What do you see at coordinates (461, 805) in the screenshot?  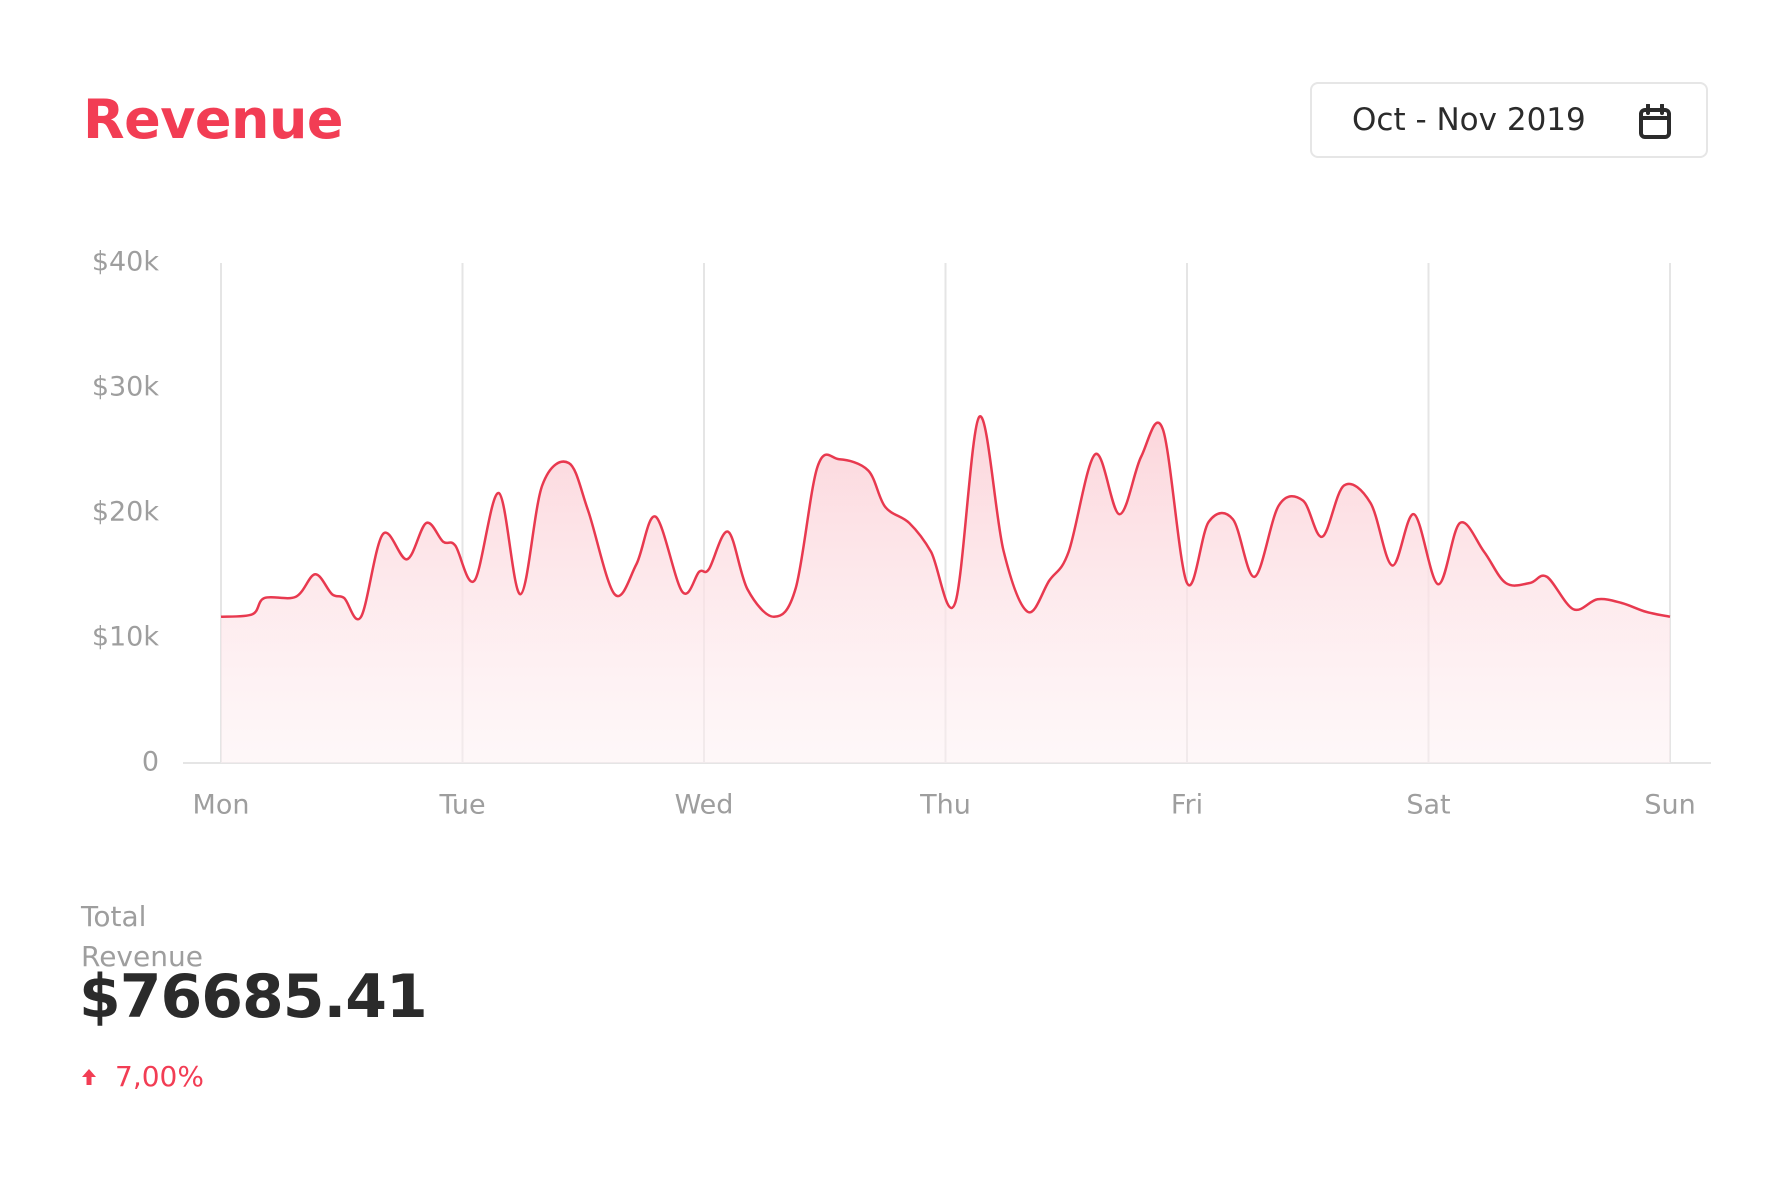 I see `x-tick-label: Tue` at bounding box center [461, 805].